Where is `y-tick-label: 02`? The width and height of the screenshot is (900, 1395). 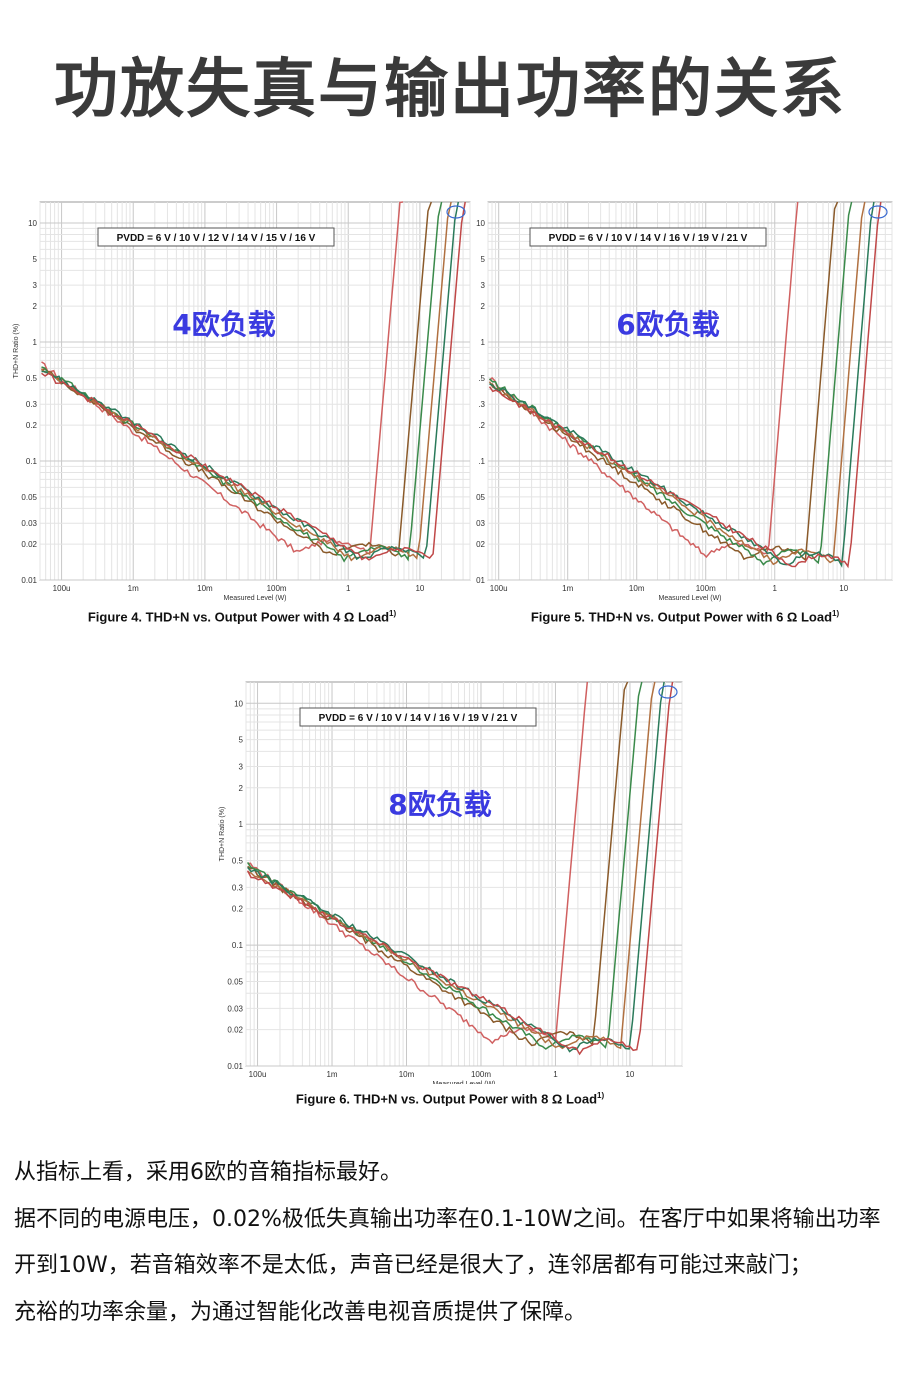 y-tick-label: 02 is located at coordinates (480, 544).